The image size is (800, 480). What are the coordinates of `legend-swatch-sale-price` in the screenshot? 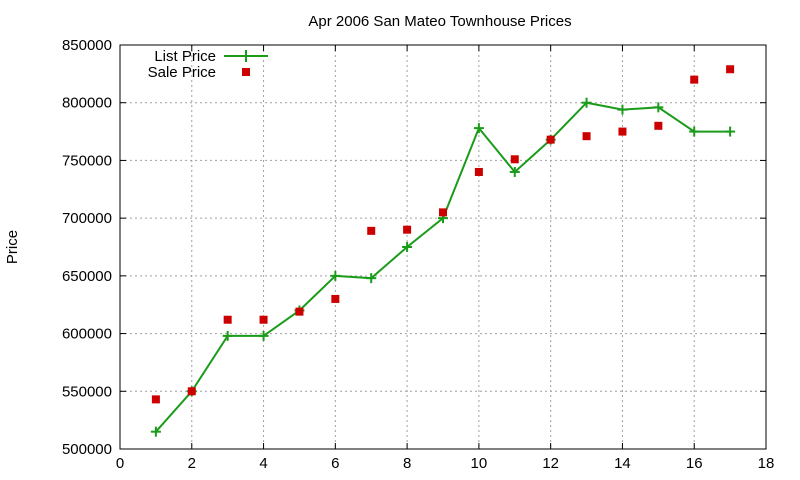 It's located at (246, 72).